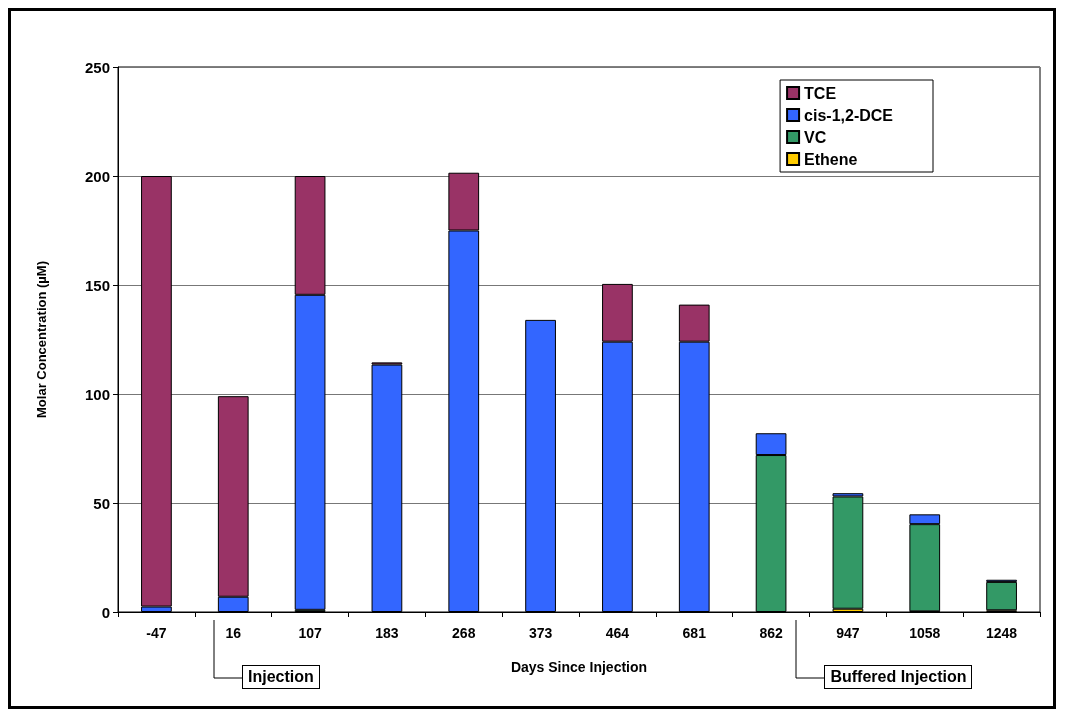 Image resolution: width=1068 pixels, height=717 pixels. What do you see at coordinates (387, 633) in the screenshot?
I see `x-tick-label: 183` at bounding box center [387, 633].